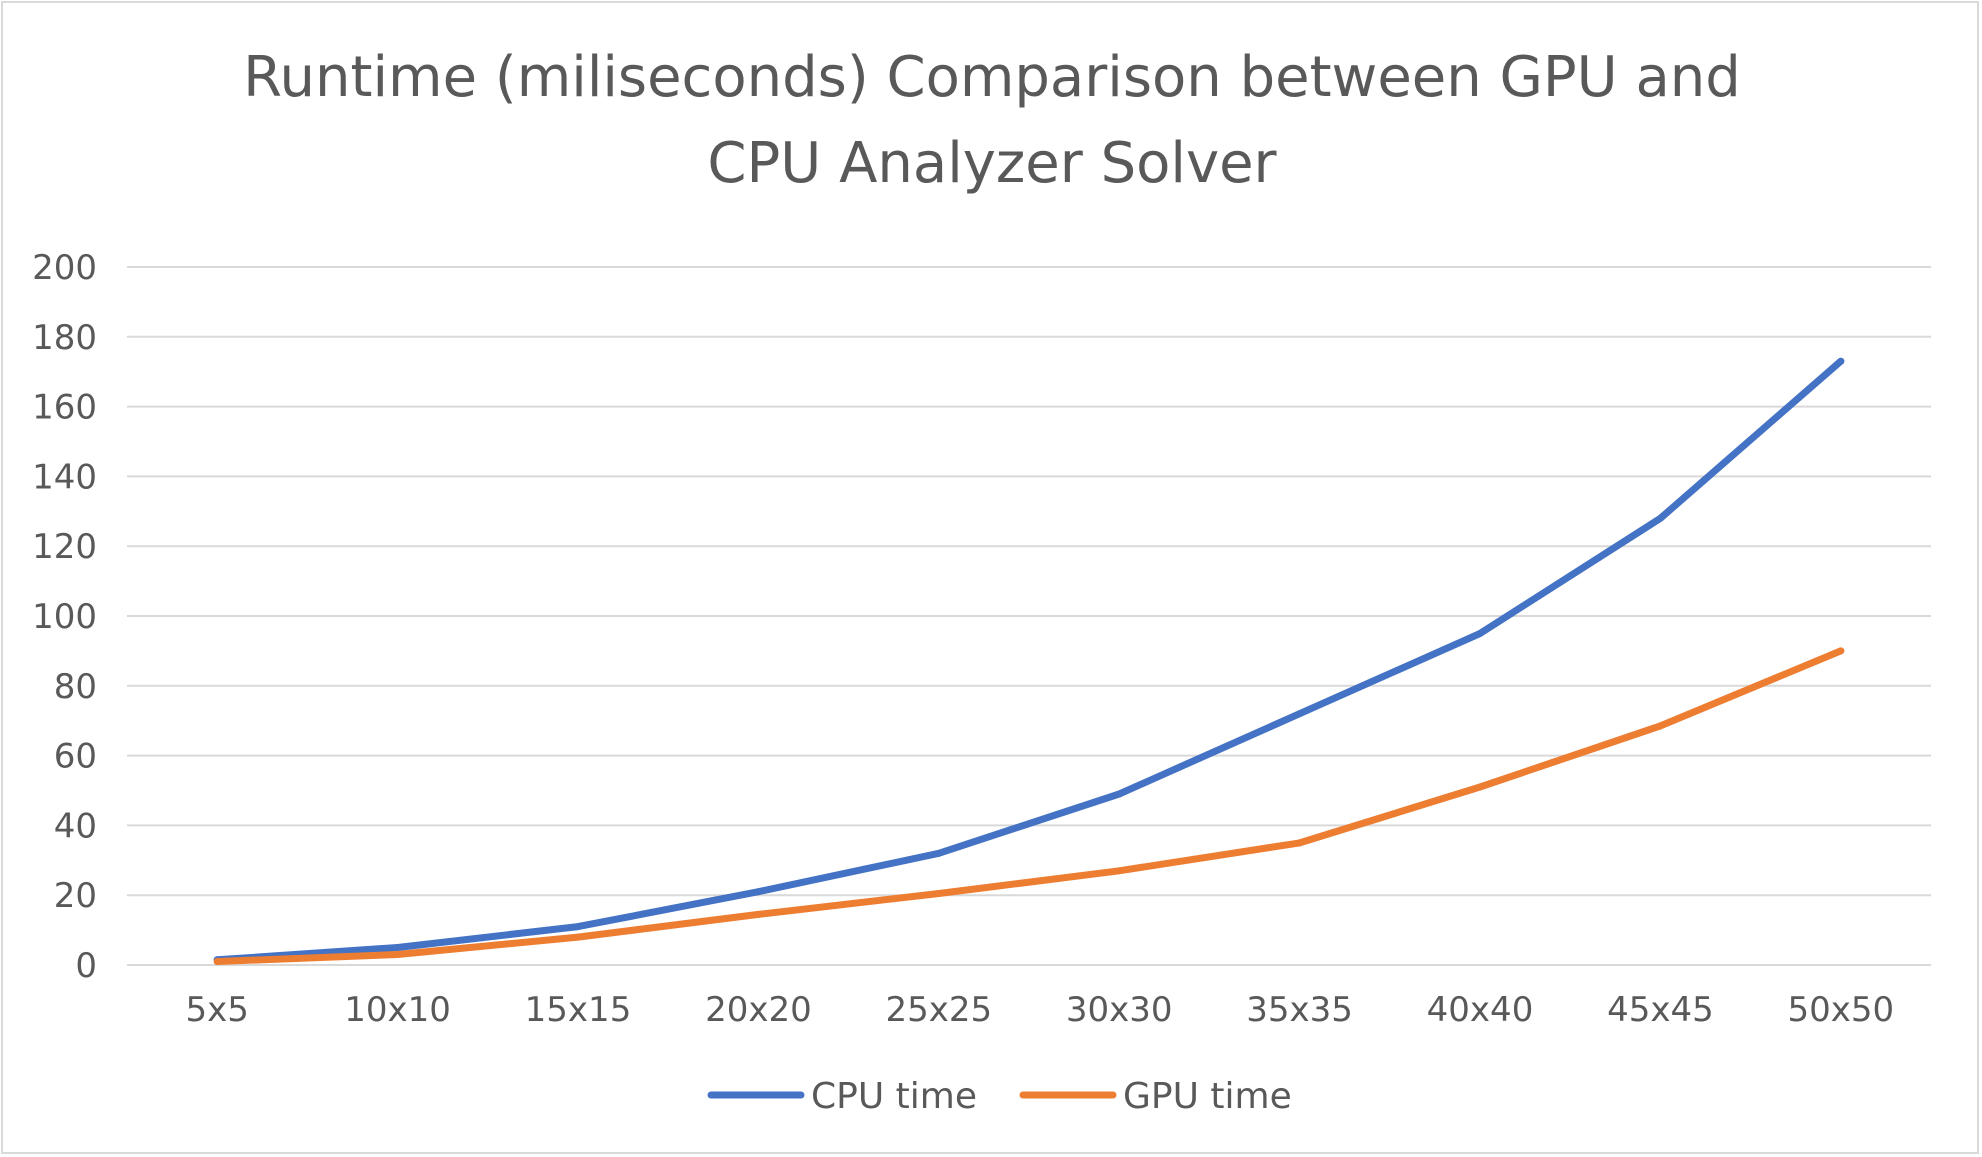 Image resolution: width=1982 pixels, height=1157 pixels. Describe the element at coordinates (75, 826) in the screenshot. I see `y-tick-label: 40` at that location.